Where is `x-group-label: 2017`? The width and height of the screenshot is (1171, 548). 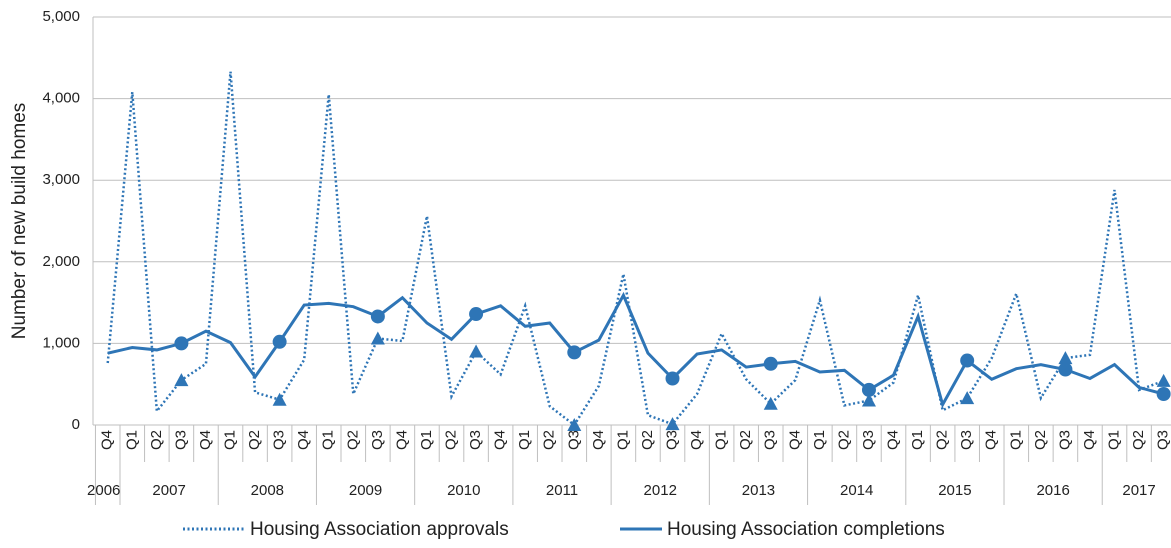 x-group-label: 2017 is located at coordinates (1138, 490).